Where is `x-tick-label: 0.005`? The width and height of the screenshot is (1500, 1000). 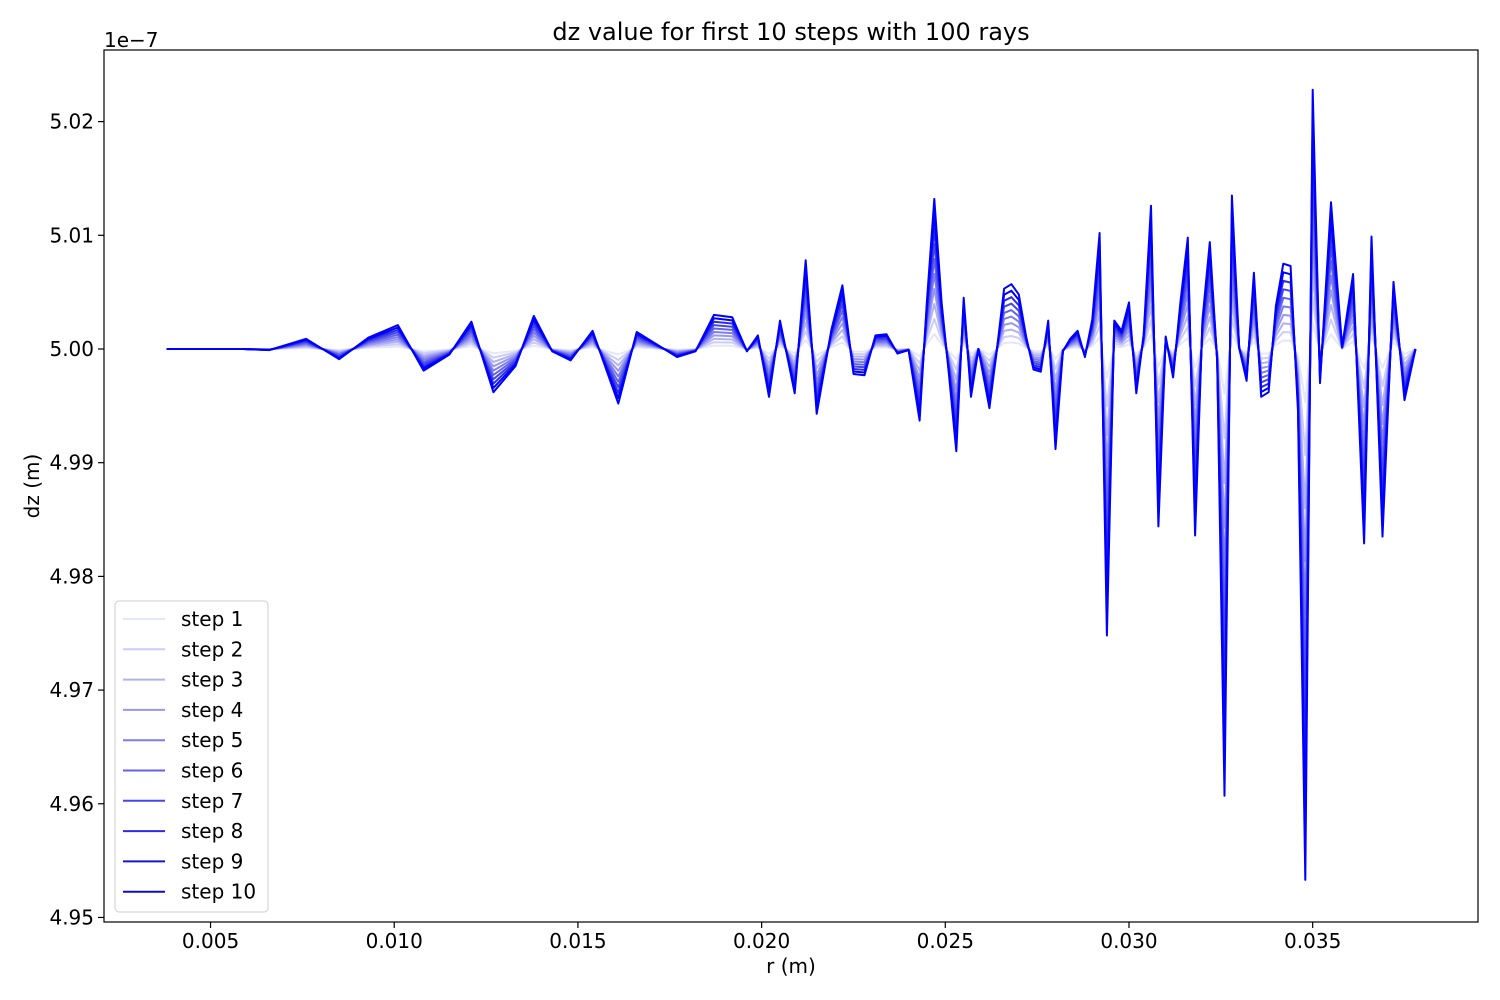
x-tick-label: 0.005 is located at coordinates (210, 941).